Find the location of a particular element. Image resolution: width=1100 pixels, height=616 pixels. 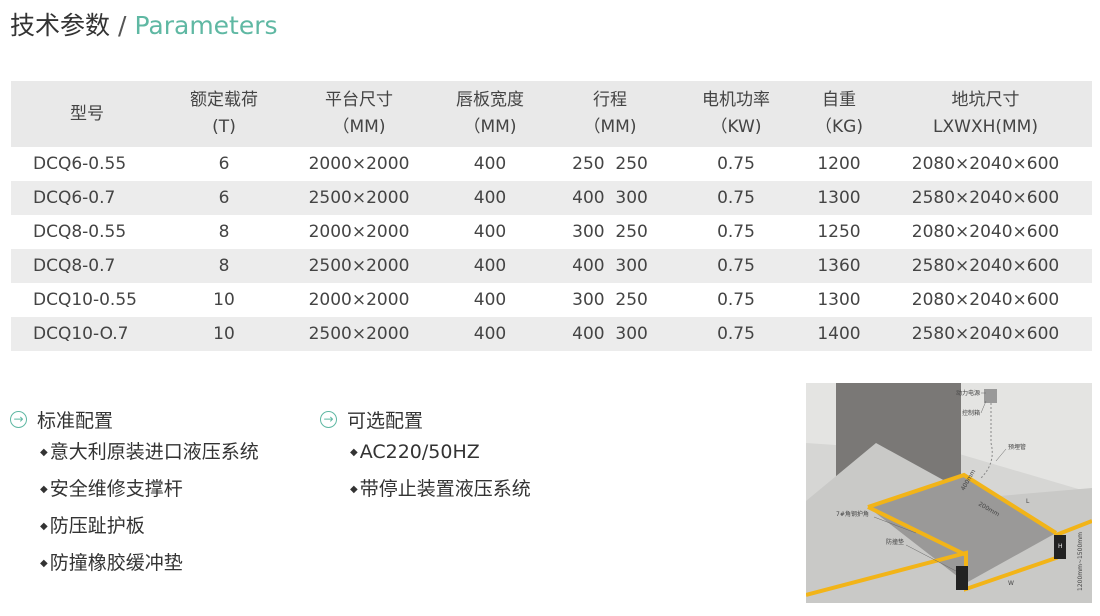

column-header: 行程 （MM) is located at coordinates (610, 114).